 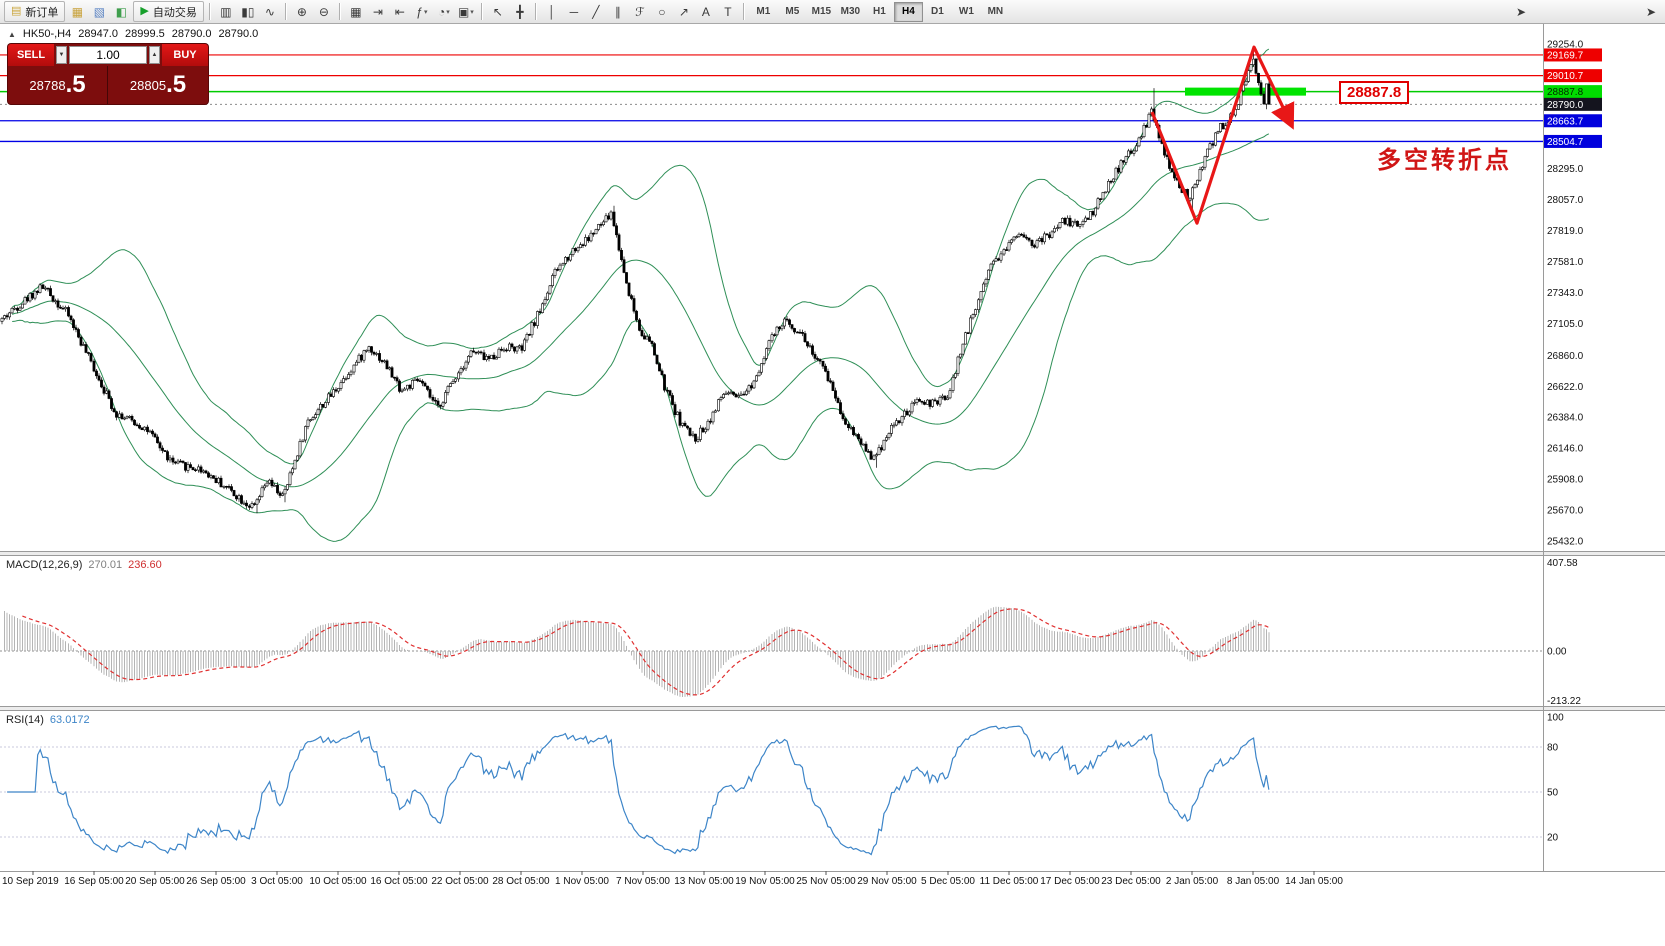 What do you see at coordinates (148, 85) in the screenshot?
I see `buy-price-main: 28805` at bounding box center [148, 85].